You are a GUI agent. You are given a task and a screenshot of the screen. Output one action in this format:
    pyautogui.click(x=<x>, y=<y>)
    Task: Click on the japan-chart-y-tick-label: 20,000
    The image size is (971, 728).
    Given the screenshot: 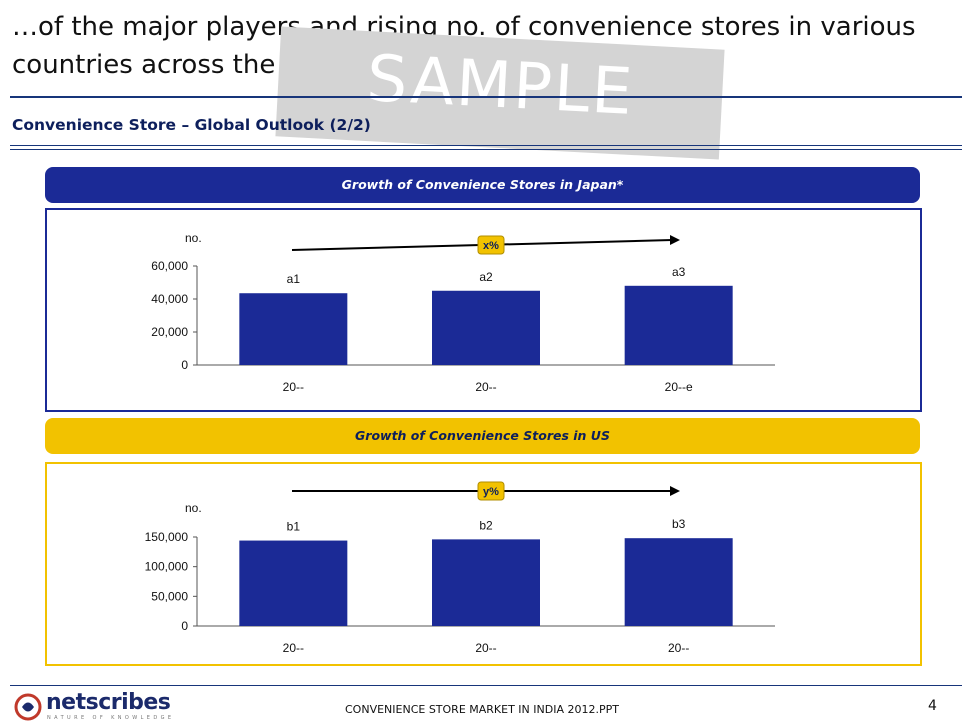 What is the action you would take?
    pyautogui.click(x=169, y=332)
    